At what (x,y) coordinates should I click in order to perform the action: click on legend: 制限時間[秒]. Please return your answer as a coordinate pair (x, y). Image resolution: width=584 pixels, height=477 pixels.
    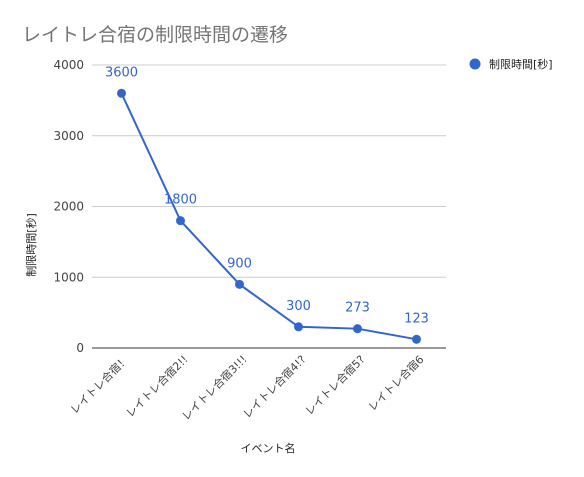
    Looking at the image, I should click on (511, 64).